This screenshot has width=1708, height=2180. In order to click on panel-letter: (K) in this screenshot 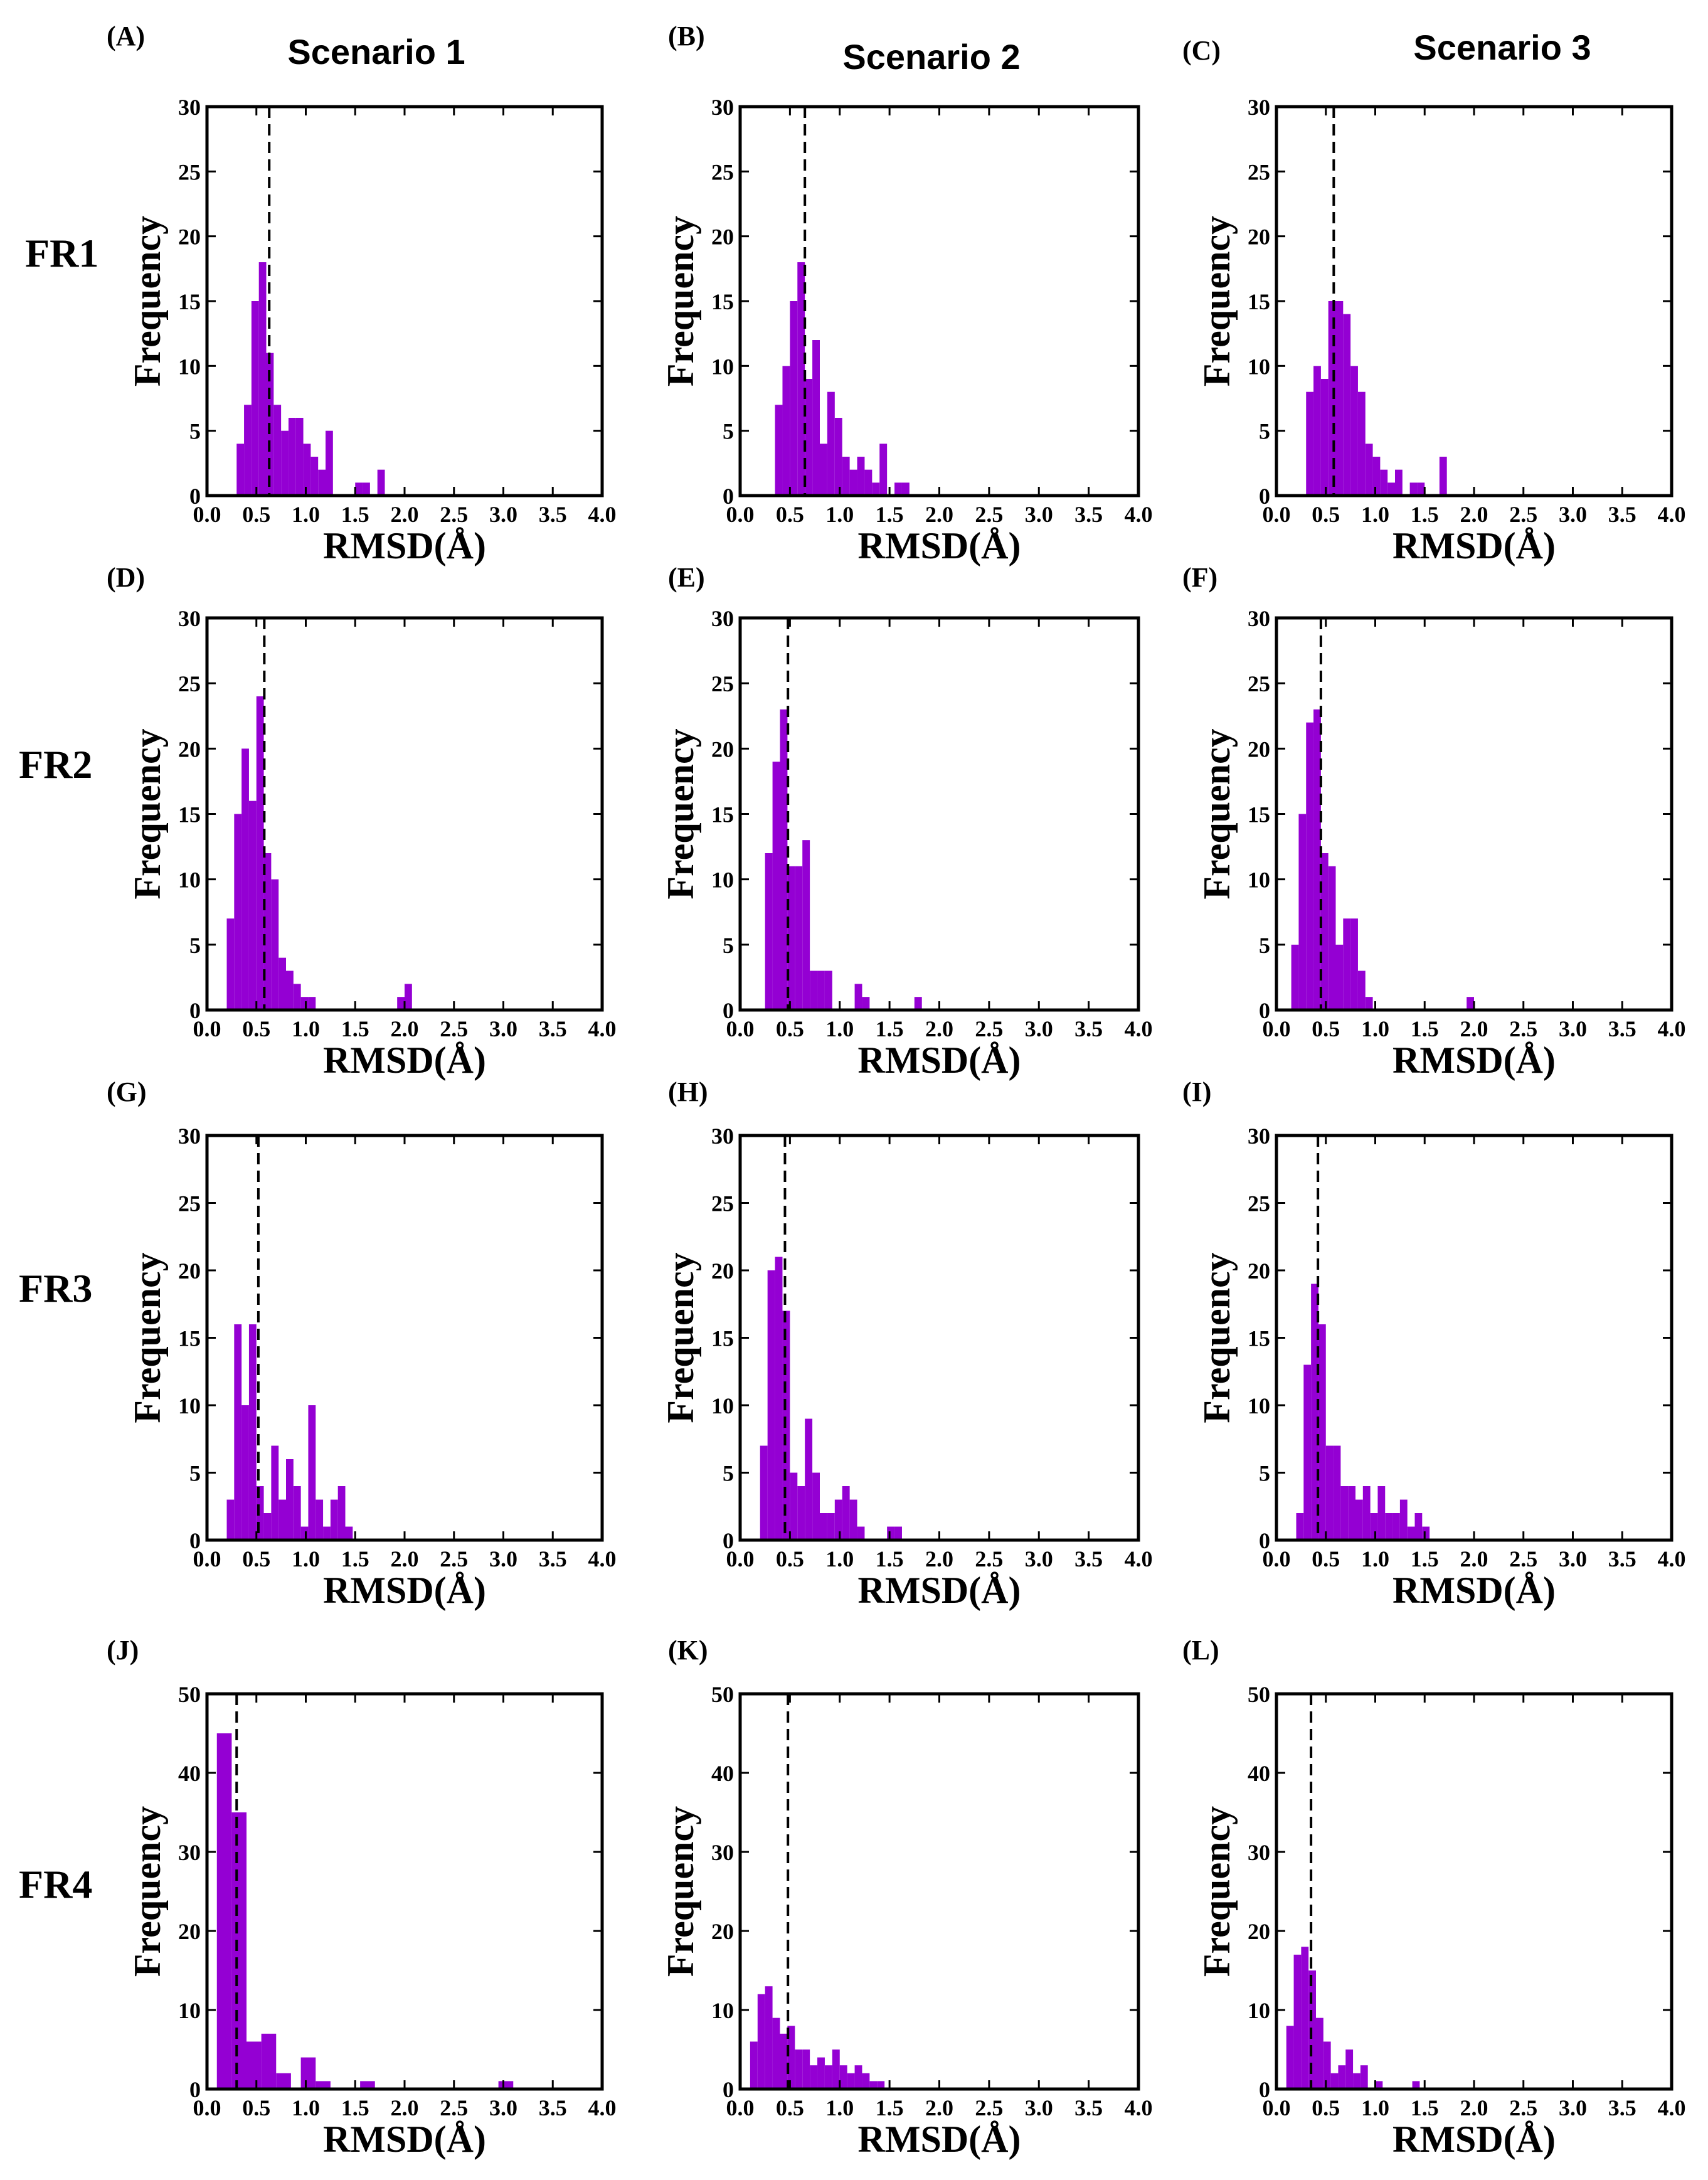, I will do `click(688, 1651)`.